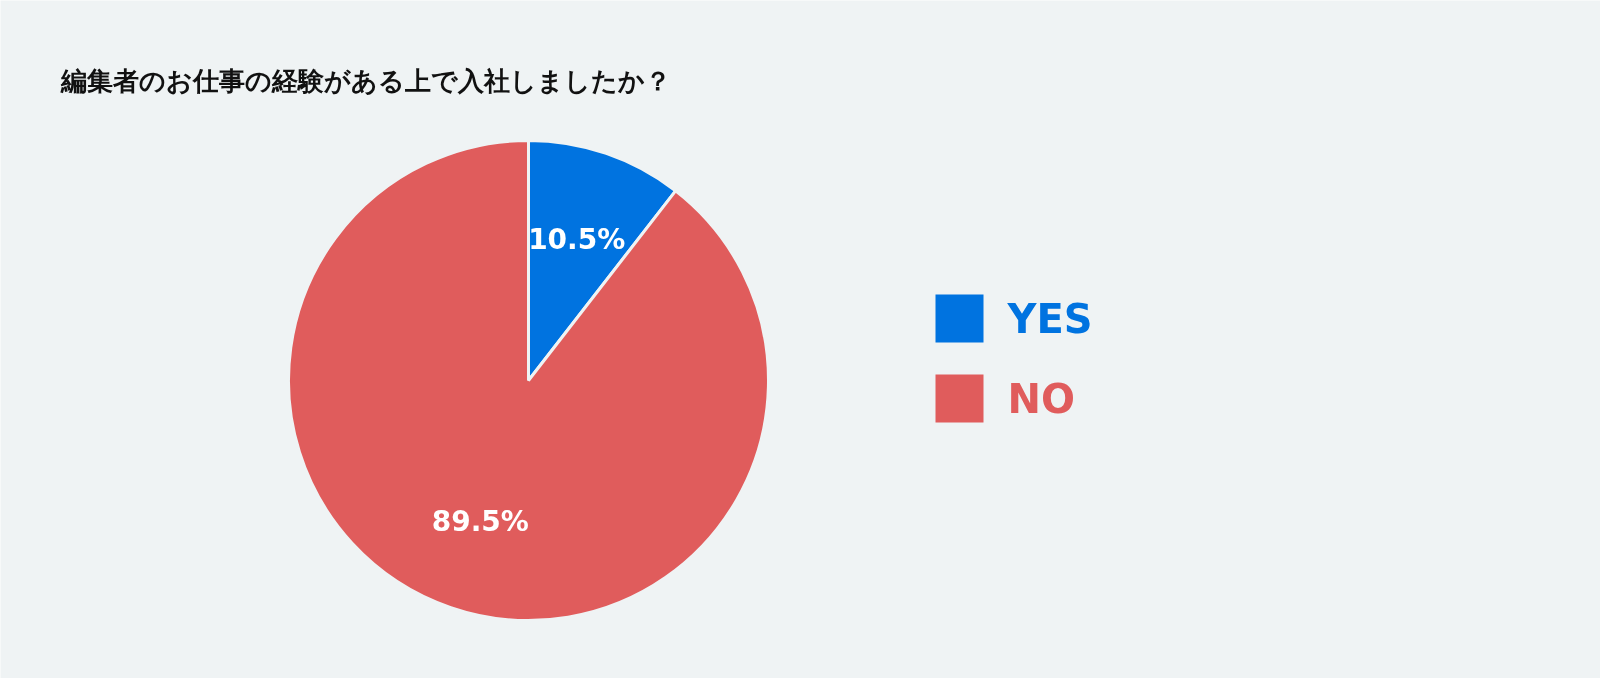 The height and width of the screenshot is (680, 1601). What do you see at coordinates (1049, 318) in the screenshot?
I see `legend-label: YES` at bounding box center [1049, 318].